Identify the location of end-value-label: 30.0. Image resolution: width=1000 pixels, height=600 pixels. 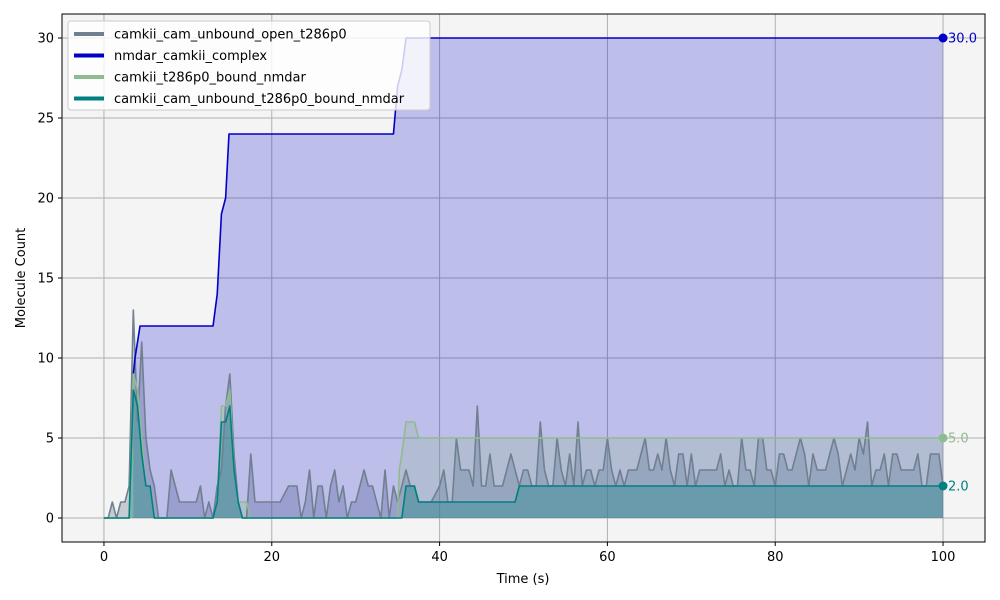
(962, 39).